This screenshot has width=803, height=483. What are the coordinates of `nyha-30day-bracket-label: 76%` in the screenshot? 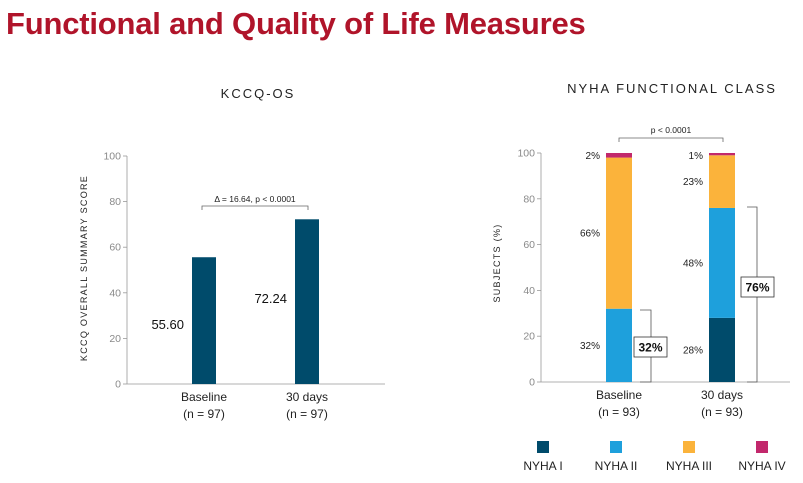 It's located at (757, 288).